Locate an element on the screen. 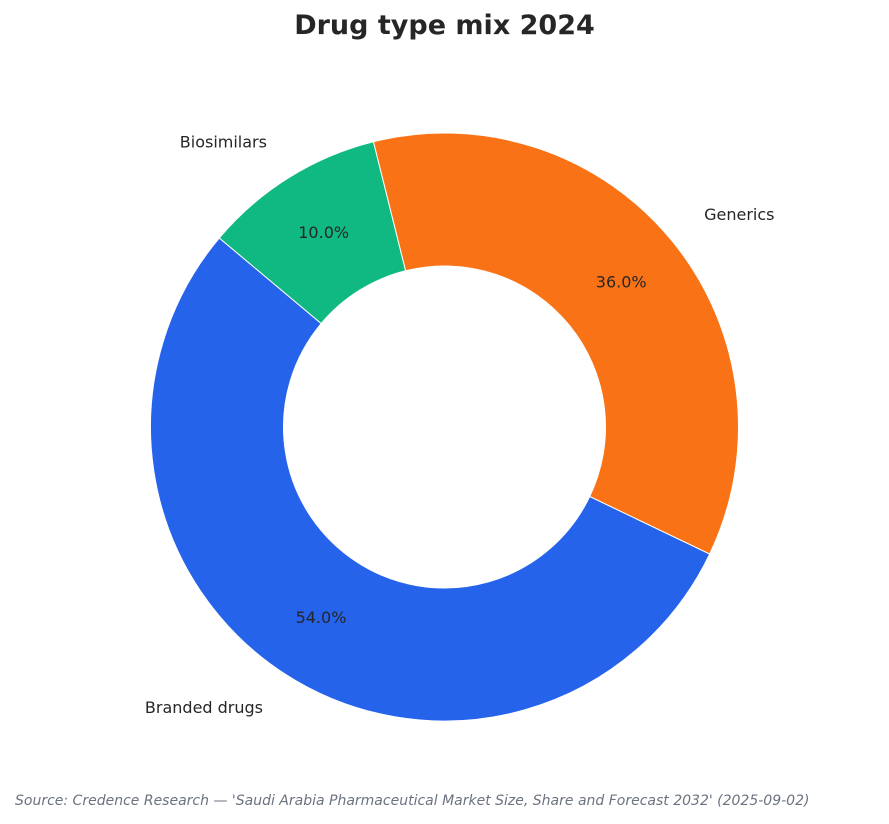 This screenshot has height=824, width=889. slice-label-biosimilars: Biosimilars is located at coordinates (223, 141).